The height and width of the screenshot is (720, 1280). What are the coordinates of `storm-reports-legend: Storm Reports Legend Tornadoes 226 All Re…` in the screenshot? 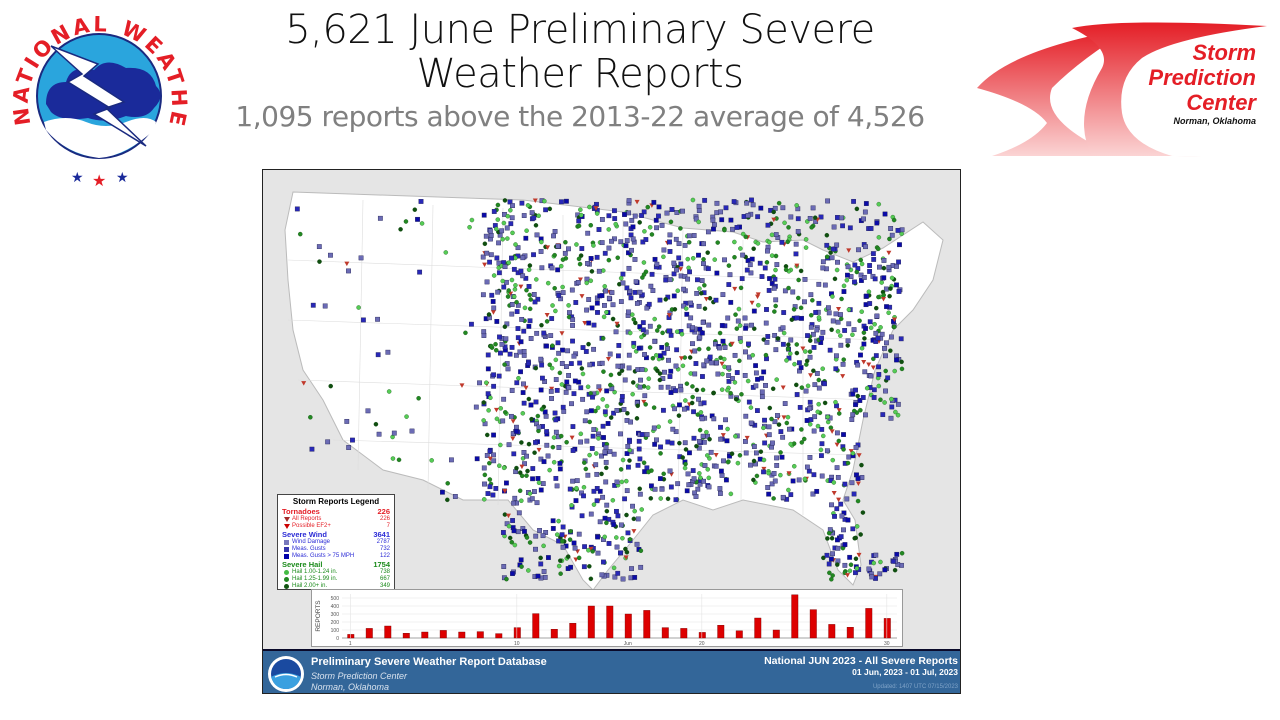 It's located at (336, 542).